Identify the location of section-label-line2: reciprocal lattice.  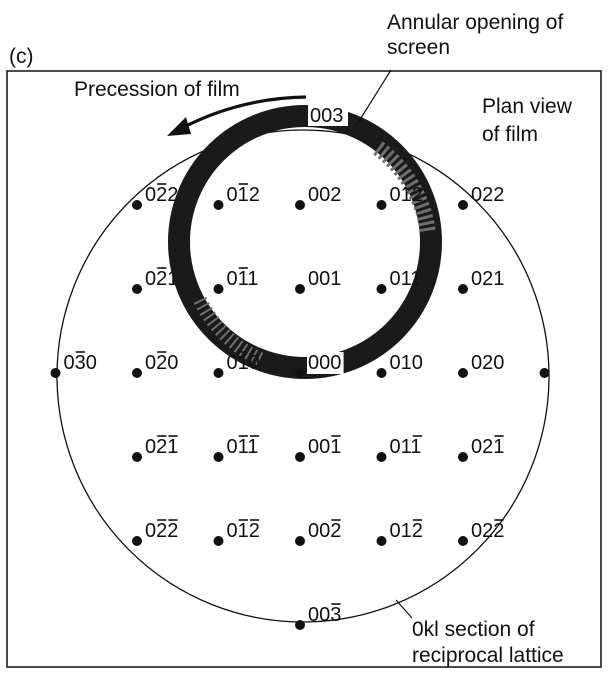
(488, 655).